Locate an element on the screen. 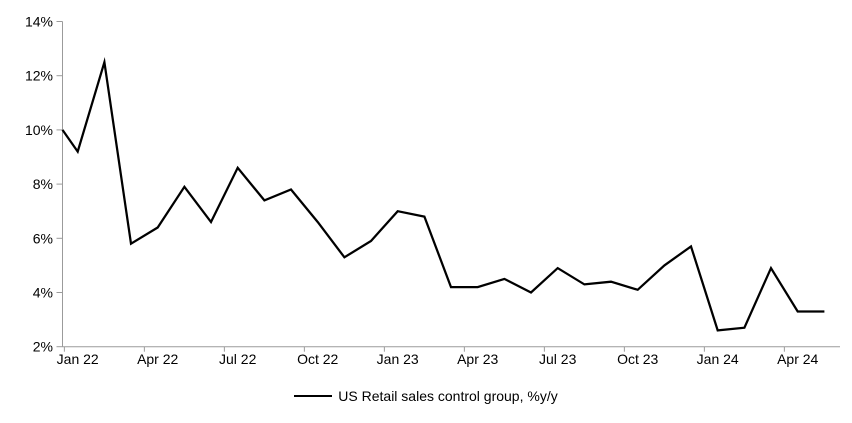  x-axis-tick-label: Apr 22 is located at coordinates (157, 359).